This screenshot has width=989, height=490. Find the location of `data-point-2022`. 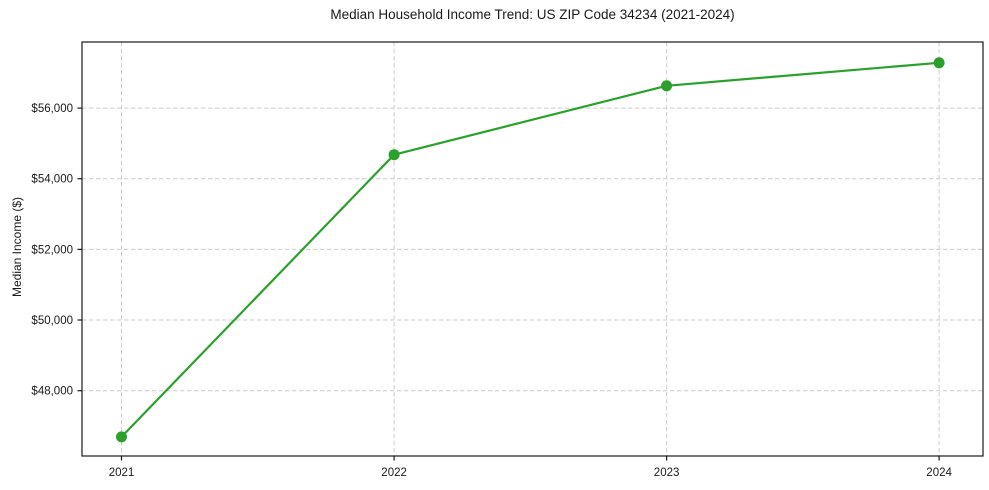

data-point-2022 is located at coordinates (394, 155).